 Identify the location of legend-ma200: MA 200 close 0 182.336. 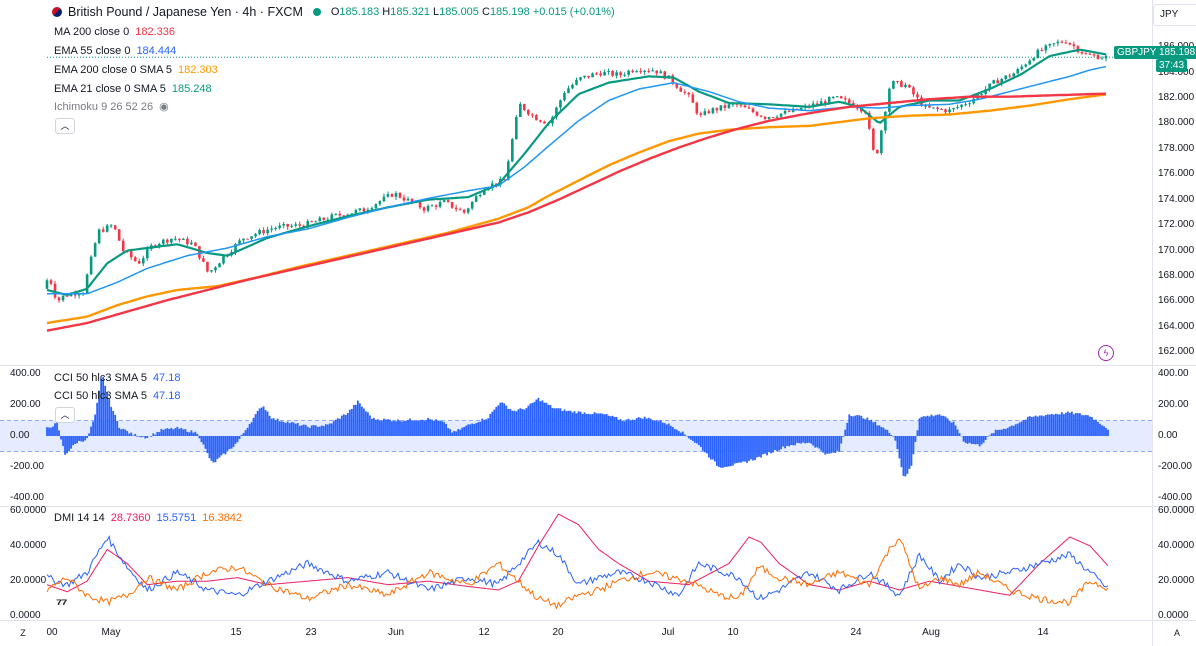
(114, 32).